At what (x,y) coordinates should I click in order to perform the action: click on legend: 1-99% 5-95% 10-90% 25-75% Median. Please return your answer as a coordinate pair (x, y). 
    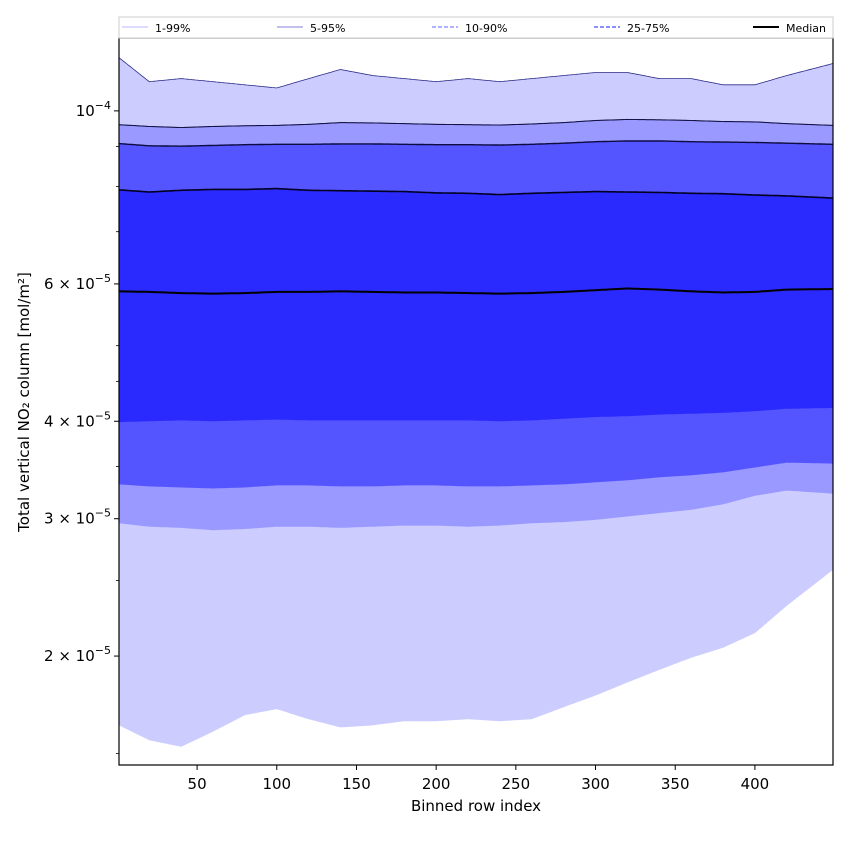
    Looking at the image, I should click on (476, 27).